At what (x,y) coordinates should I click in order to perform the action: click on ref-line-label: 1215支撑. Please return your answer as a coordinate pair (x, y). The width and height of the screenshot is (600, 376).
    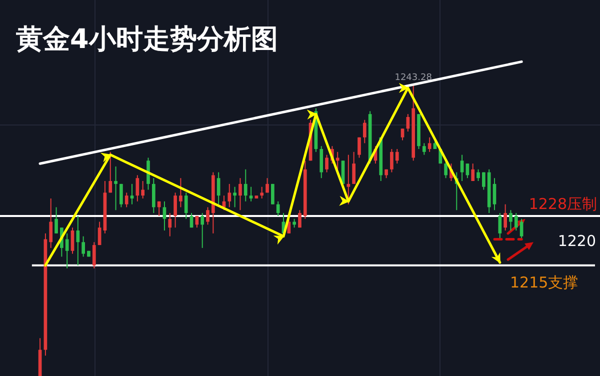
    Looking at the image, I should click on (544, 282).